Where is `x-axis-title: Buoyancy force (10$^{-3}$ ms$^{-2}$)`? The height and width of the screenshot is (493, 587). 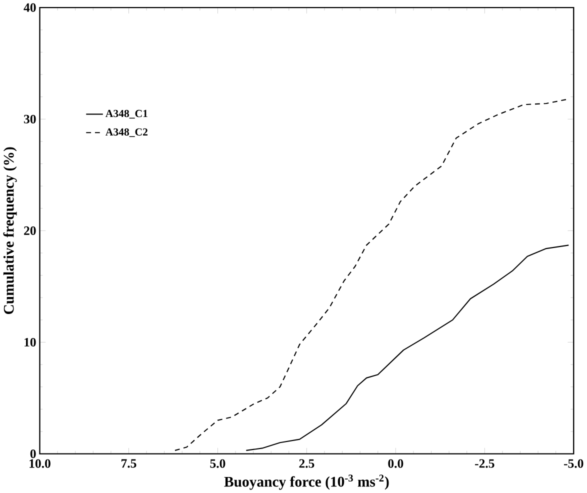
x-axis-title: Buoyancy force (10$^{-3}$ ms$^{-2}$) is located at coordinates (306, 482).